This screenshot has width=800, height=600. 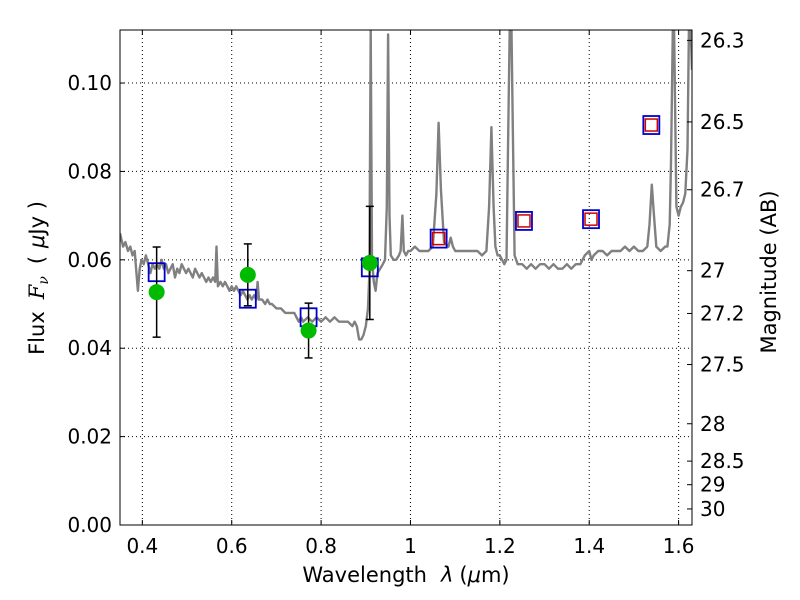 I want to click on x-axis-unit-close: m), so click(x=495, y=575).